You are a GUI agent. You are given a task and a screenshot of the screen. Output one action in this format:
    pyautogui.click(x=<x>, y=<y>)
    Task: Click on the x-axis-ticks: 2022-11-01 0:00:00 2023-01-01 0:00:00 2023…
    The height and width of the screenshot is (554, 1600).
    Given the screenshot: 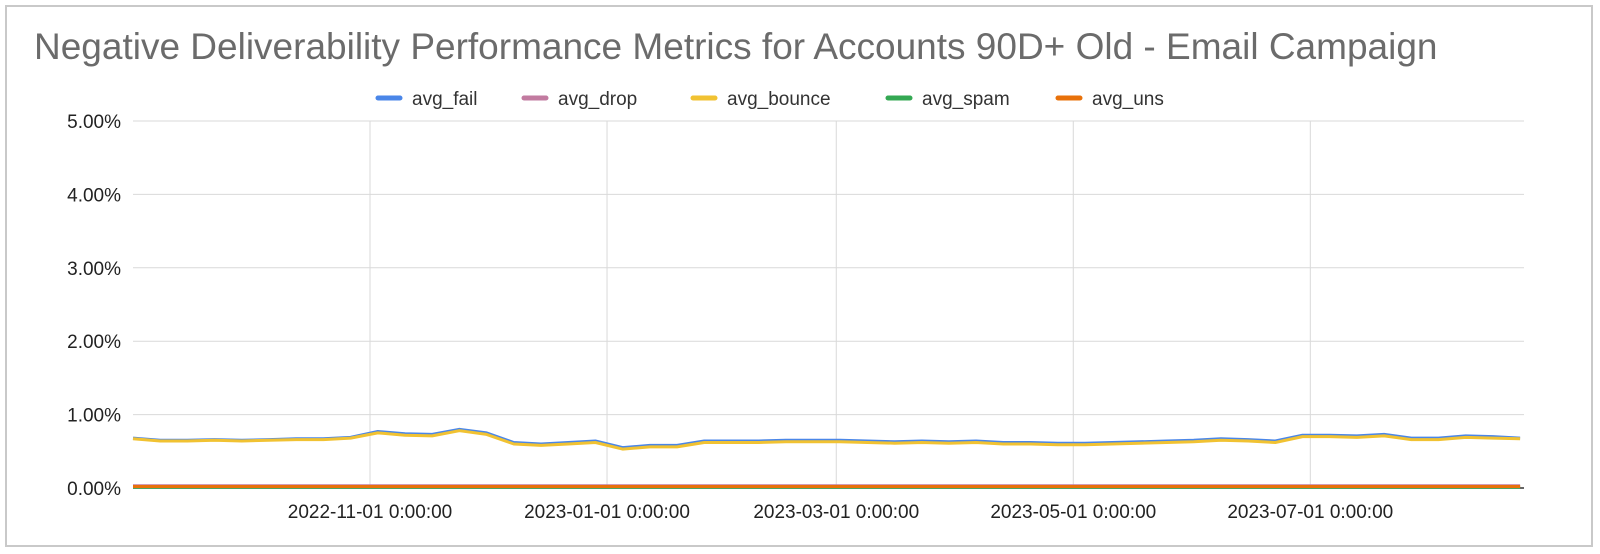 What is the action you would take?
    pyautogui.click(x=840, y=512)
    